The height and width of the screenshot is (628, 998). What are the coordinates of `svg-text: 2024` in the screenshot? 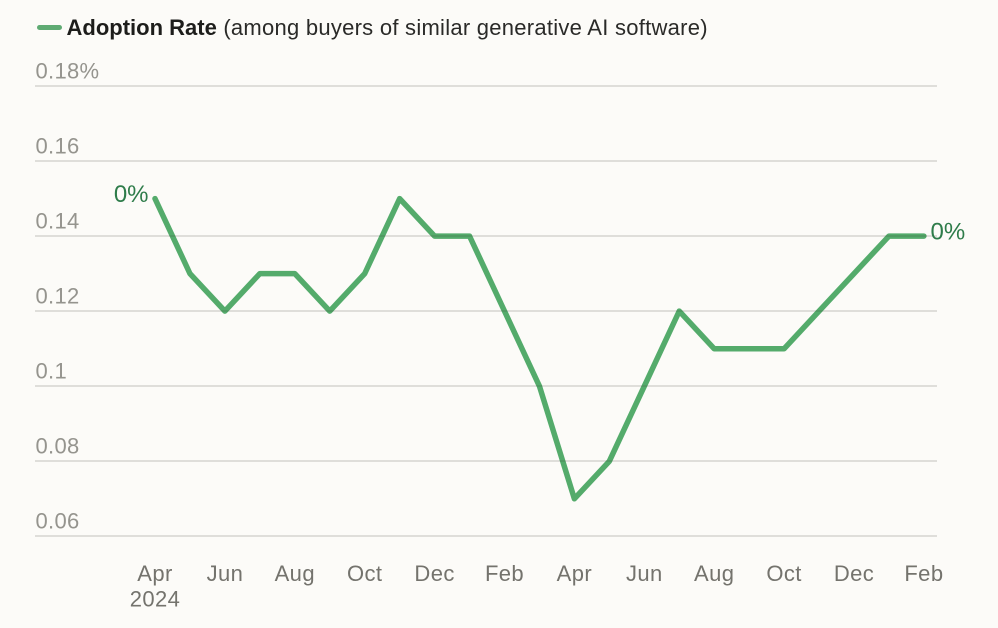 It's located at (155, 599).